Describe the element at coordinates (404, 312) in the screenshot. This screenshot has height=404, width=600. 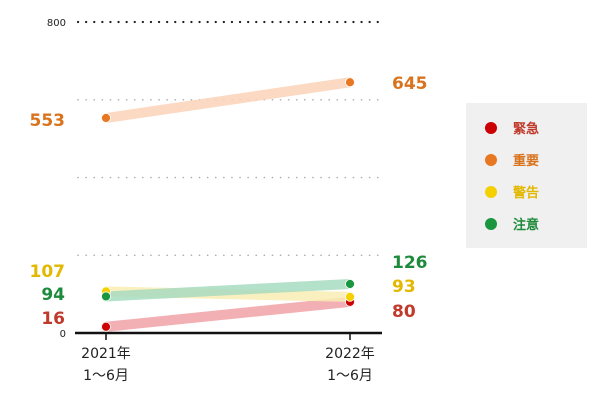
I see `data-label: 80` at that location.